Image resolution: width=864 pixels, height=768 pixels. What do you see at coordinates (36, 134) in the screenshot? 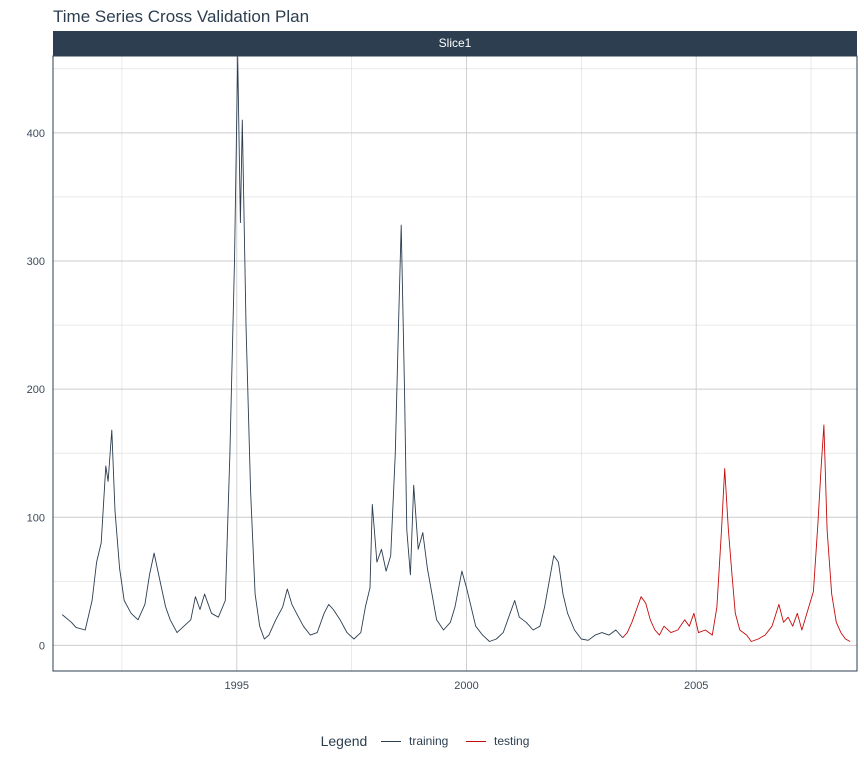
I see `y-tick-label: 400` at bounding box center [36, 134].